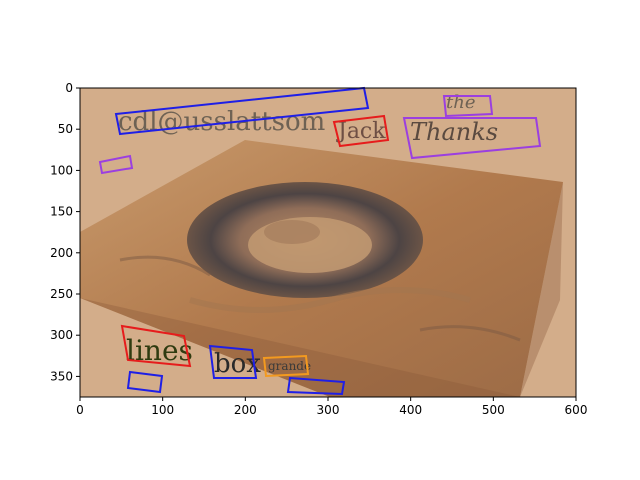 The height and width of the screenshot is (480, 640). I want to click on x-tick-label: 300, so click(328, 410).